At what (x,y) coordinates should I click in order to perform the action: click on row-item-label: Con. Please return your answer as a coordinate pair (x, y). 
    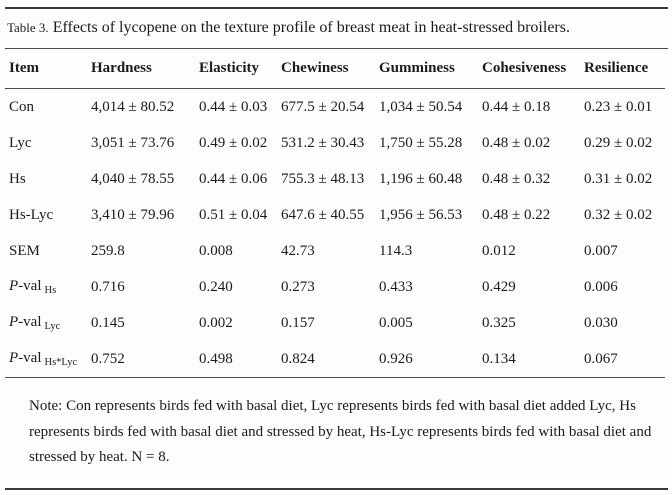
    Looking at the image, I should click on (48, 107).